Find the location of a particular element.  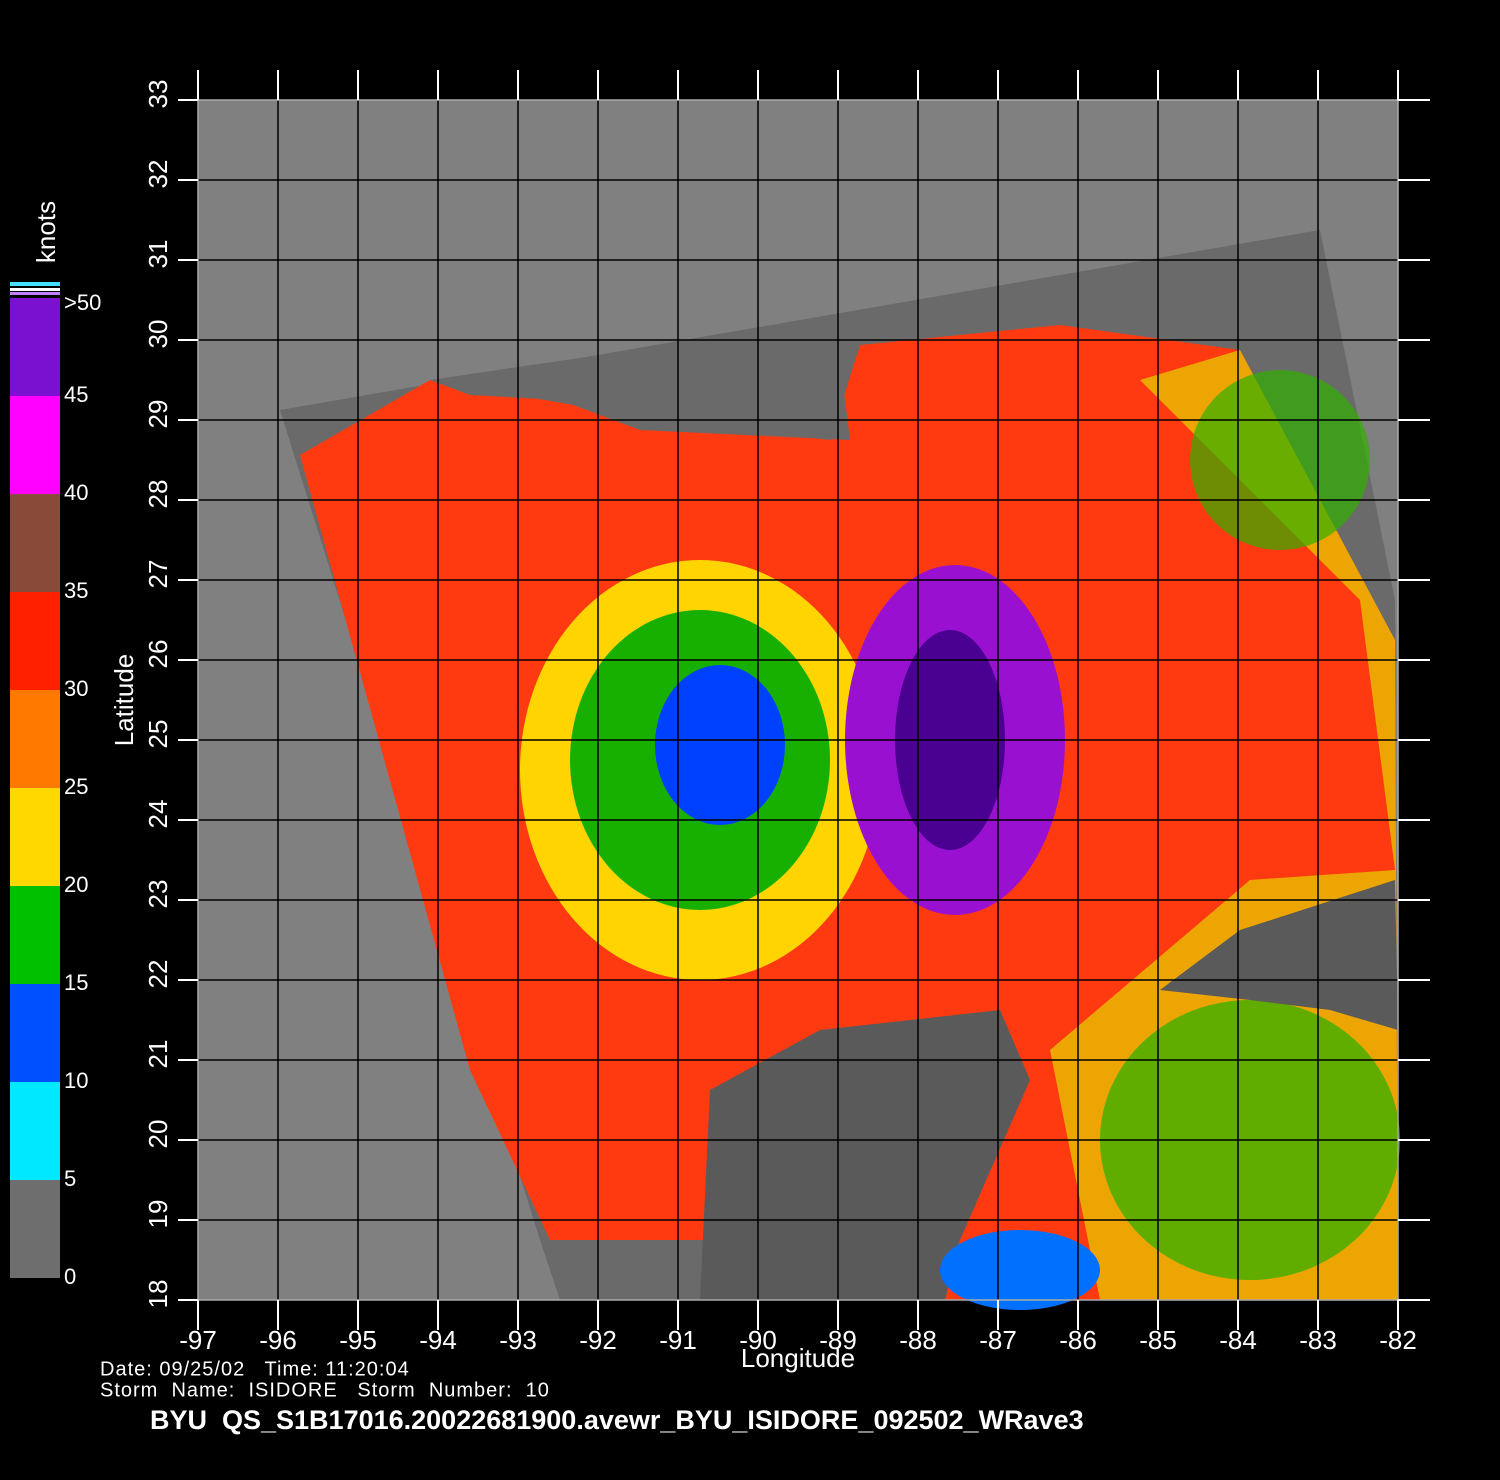

colorbar-tick-label: >50 is located at coordinates (82, 302).